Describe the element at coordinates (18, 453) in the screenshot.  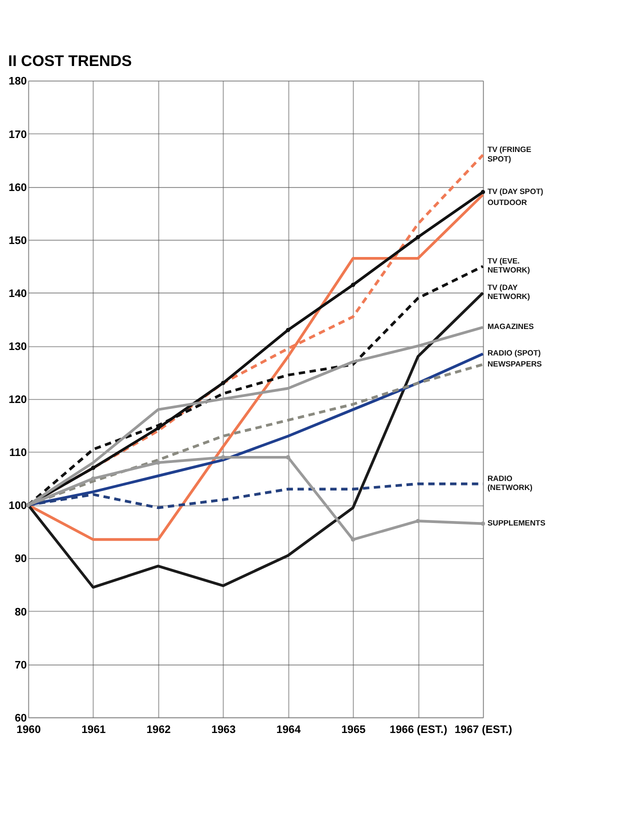
I see `y-tick-label: 110` at that location.